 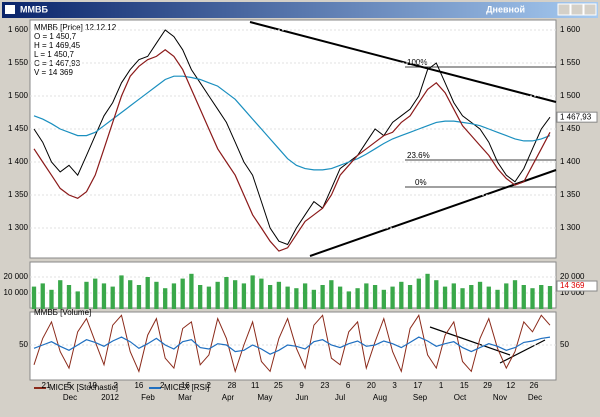 I want to click on last-value-box, so click(x=577, y=117).